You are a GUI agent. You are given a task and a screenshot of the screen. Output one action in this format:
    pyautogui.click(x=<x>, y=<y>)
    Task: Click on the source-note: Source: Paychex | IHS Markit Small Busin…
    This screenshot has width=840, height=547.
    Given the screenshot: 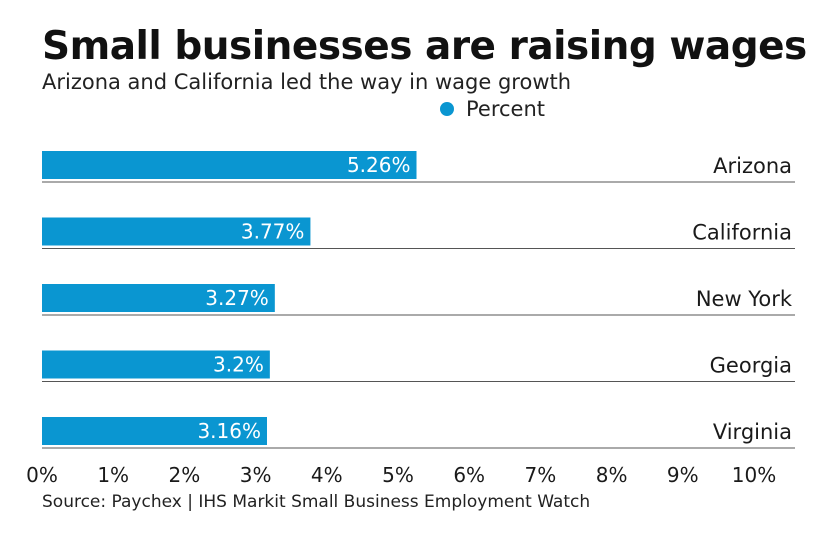 What is the action you would take?
    pyautogui.click(x=316, y=502)
    